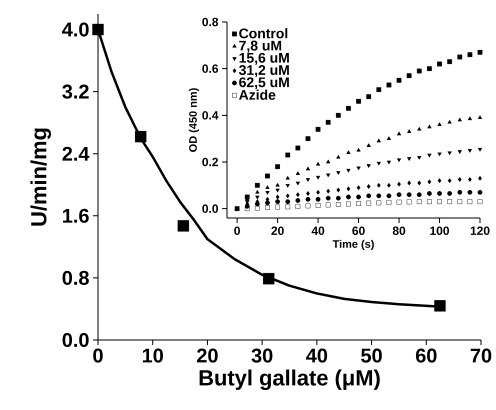 The height and width of the screenshot is (410, 496). Describe the element at coordinates (152, 355) in the screenshot. I see `x-tick-label: 10` at that location.